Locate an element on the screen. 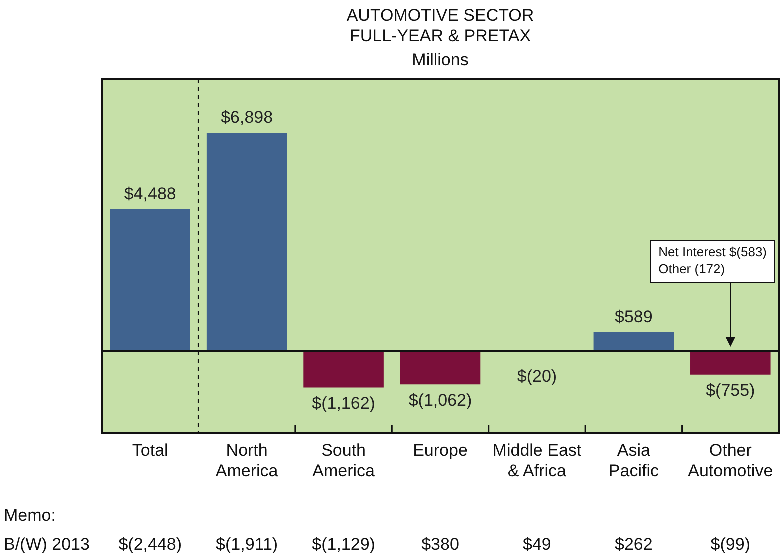 The width and height of the screenshot is (784, 560). data-label: $6,898 is located at coordinates (247, 118).